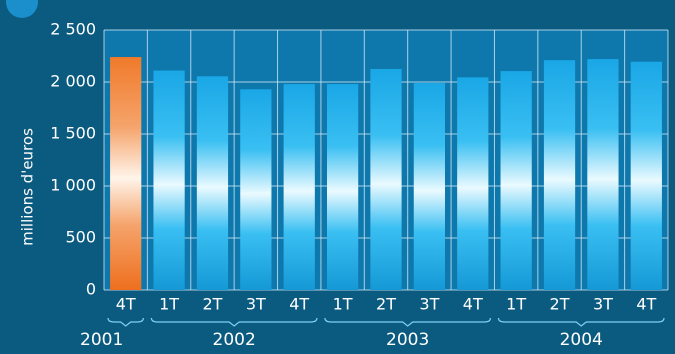 The height and width of the screenshot is (354, 675). What do you see at coordinates (73, 81) in the screenshot?
I see `y-tick-label: 2 000` at bounding box center [73, 81].